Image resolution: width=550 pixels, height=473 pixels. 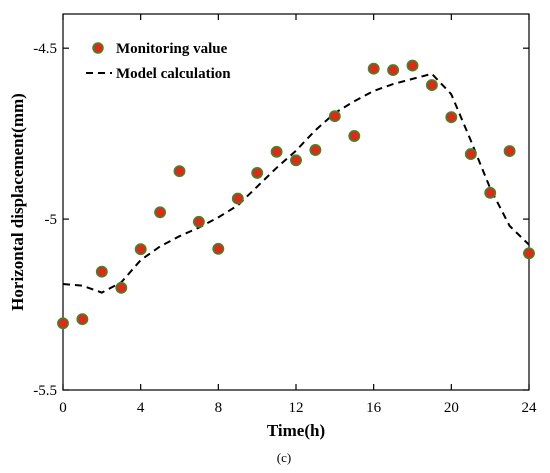 I want to click on x-tick-label: 24, so click(x=530, y=408).